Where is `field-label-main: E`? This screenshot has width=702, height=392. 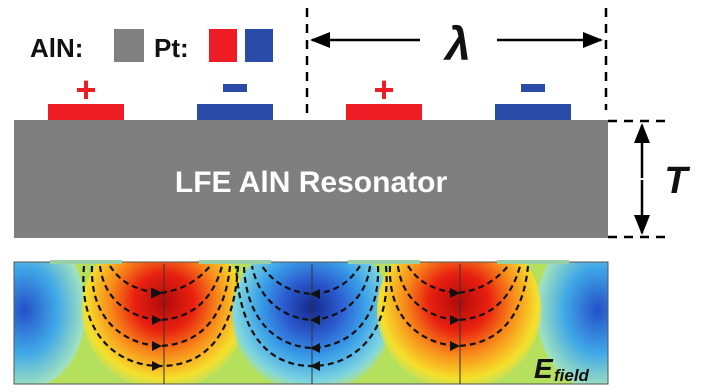 field-label-main: E is located at coordinates (544, 368).